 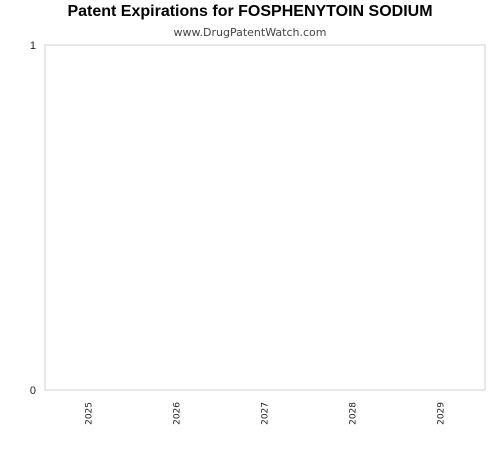 I want to click on x-tick-label: 2029, so click(x=442, y=413).